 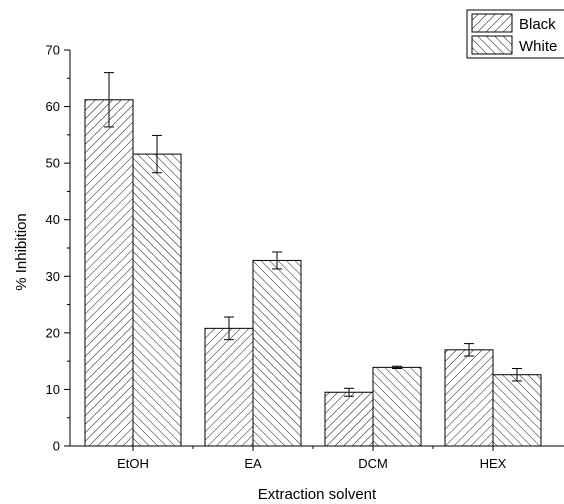 I want to click on x-tick-label: HEX, so click(x=493, y=463).